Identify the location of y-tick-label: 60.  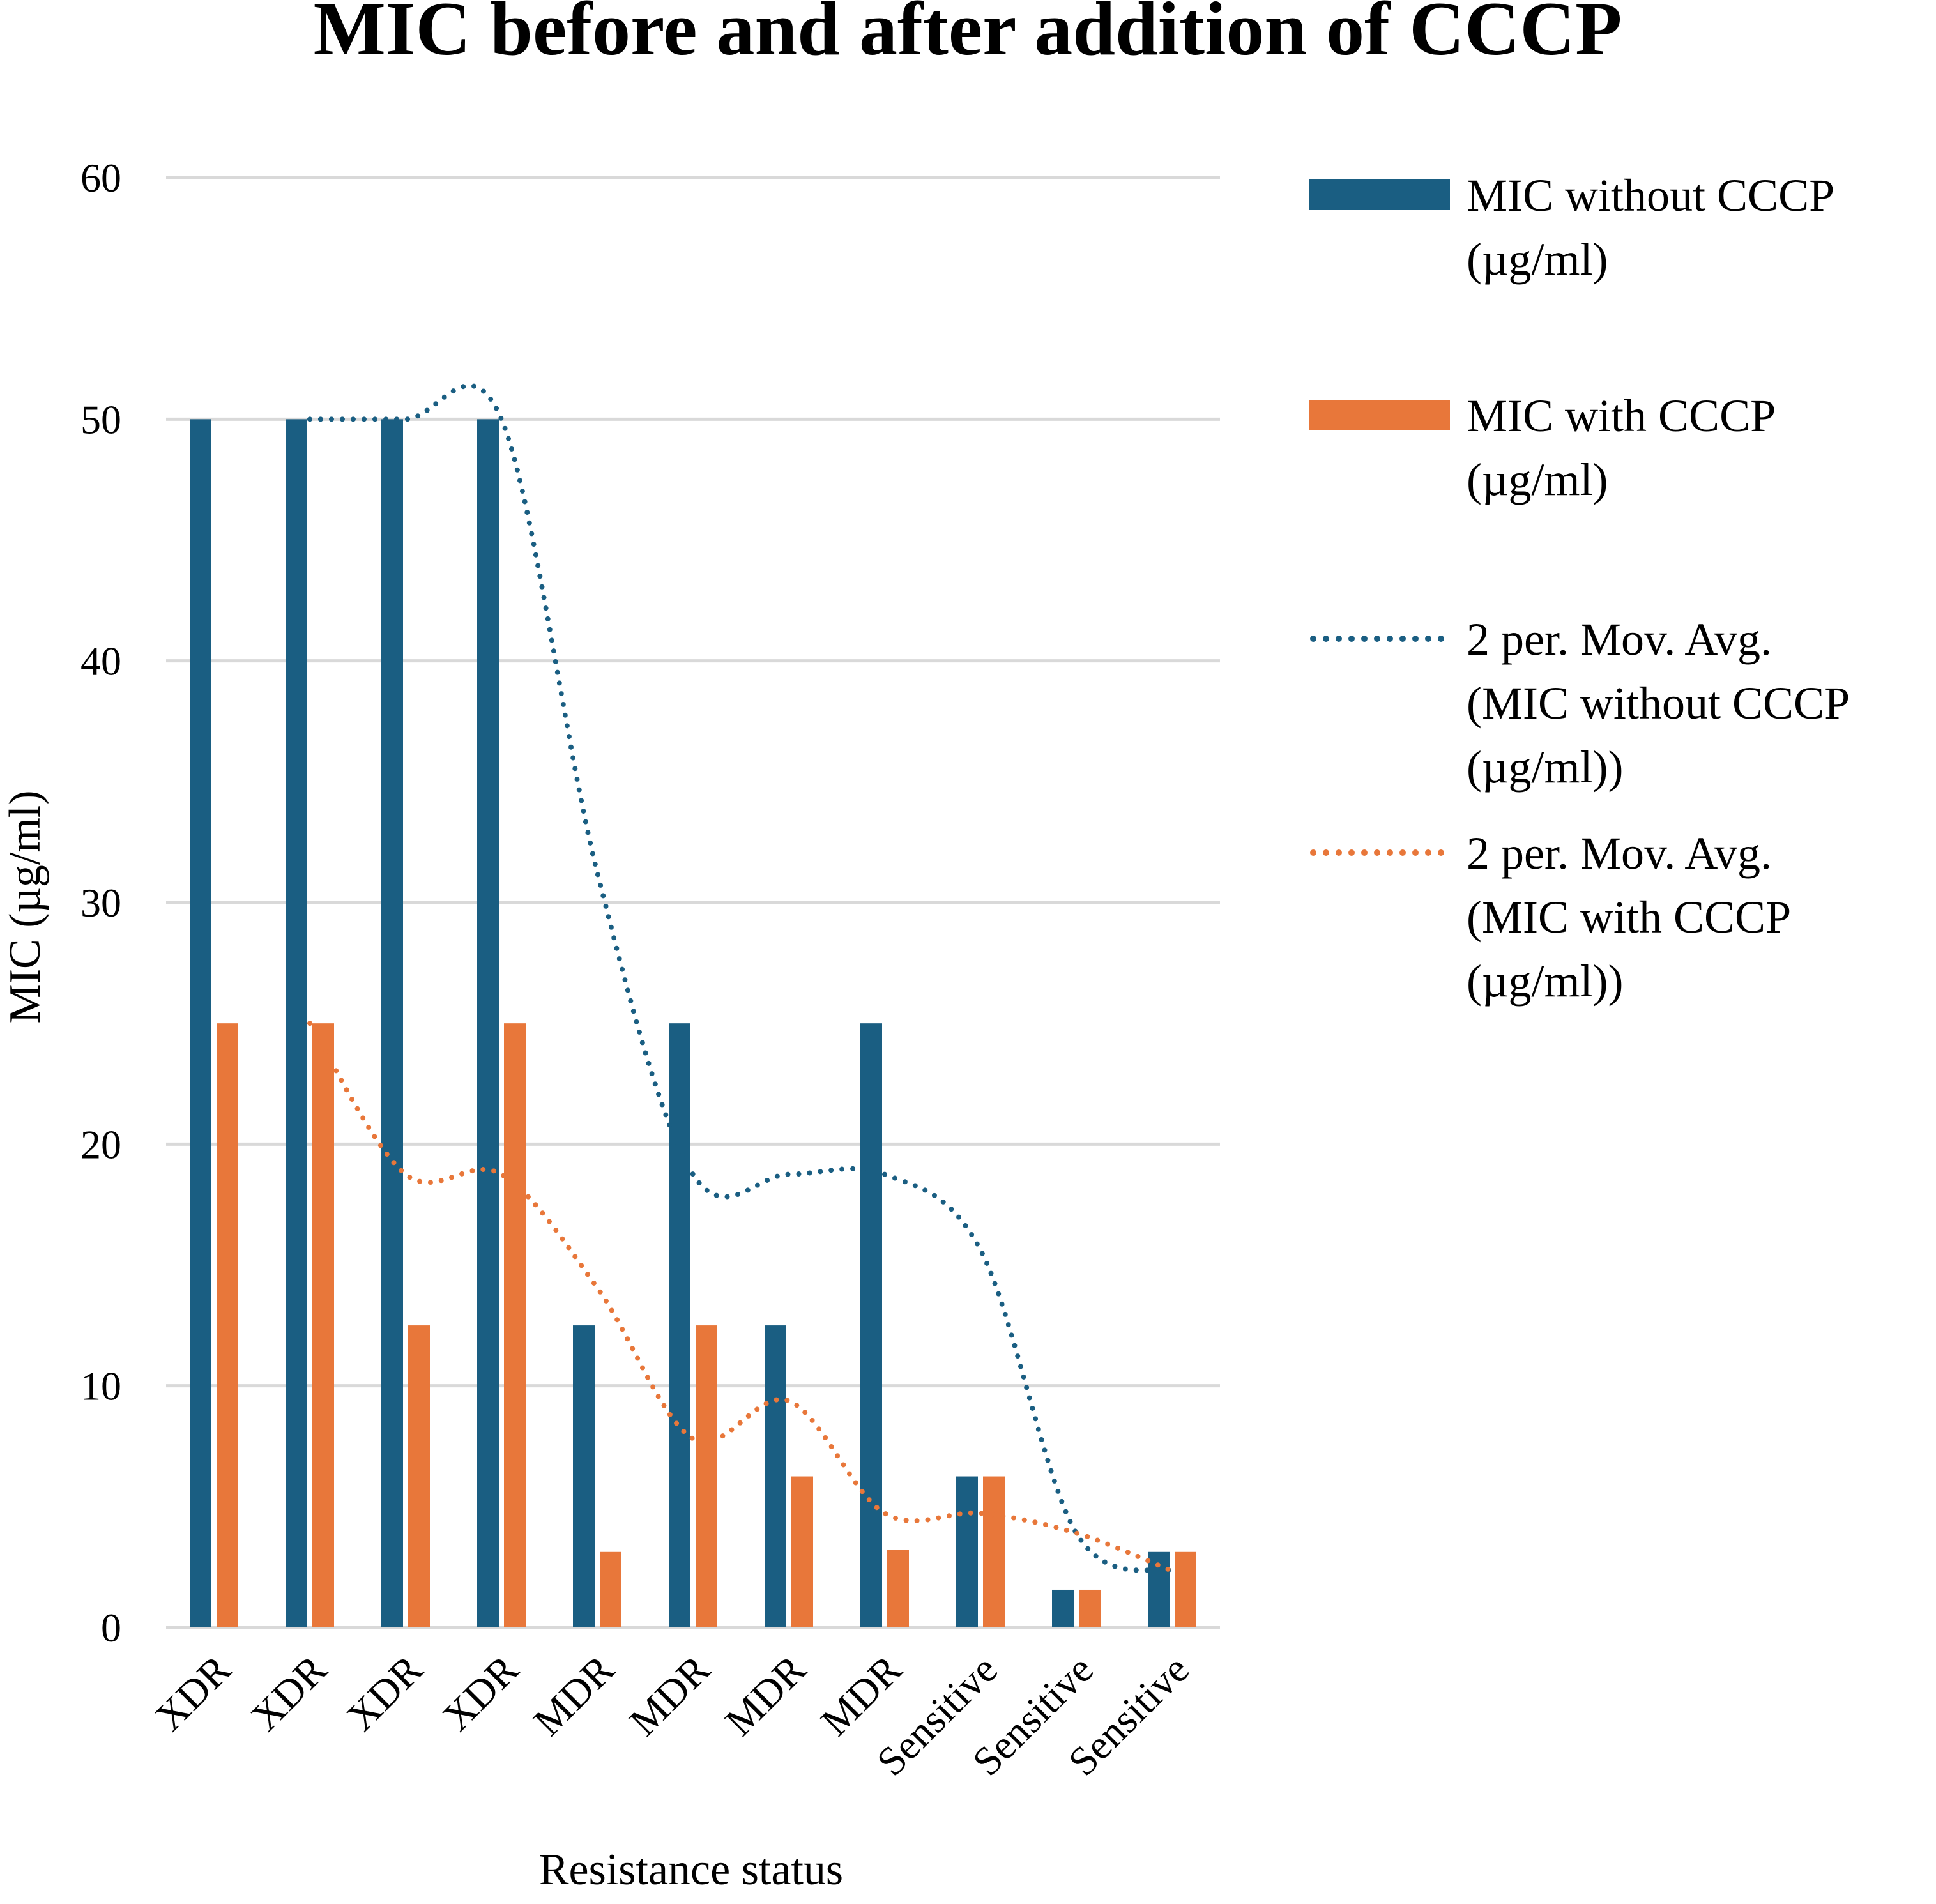
(100, 178).